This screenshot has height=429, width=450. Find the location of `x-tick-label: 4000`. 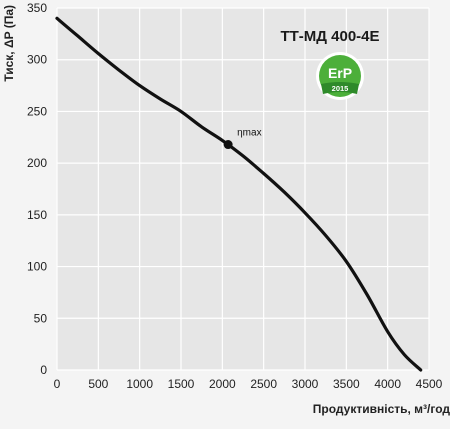

x-tick-label: 4000 is located at coordinates (387, 384).